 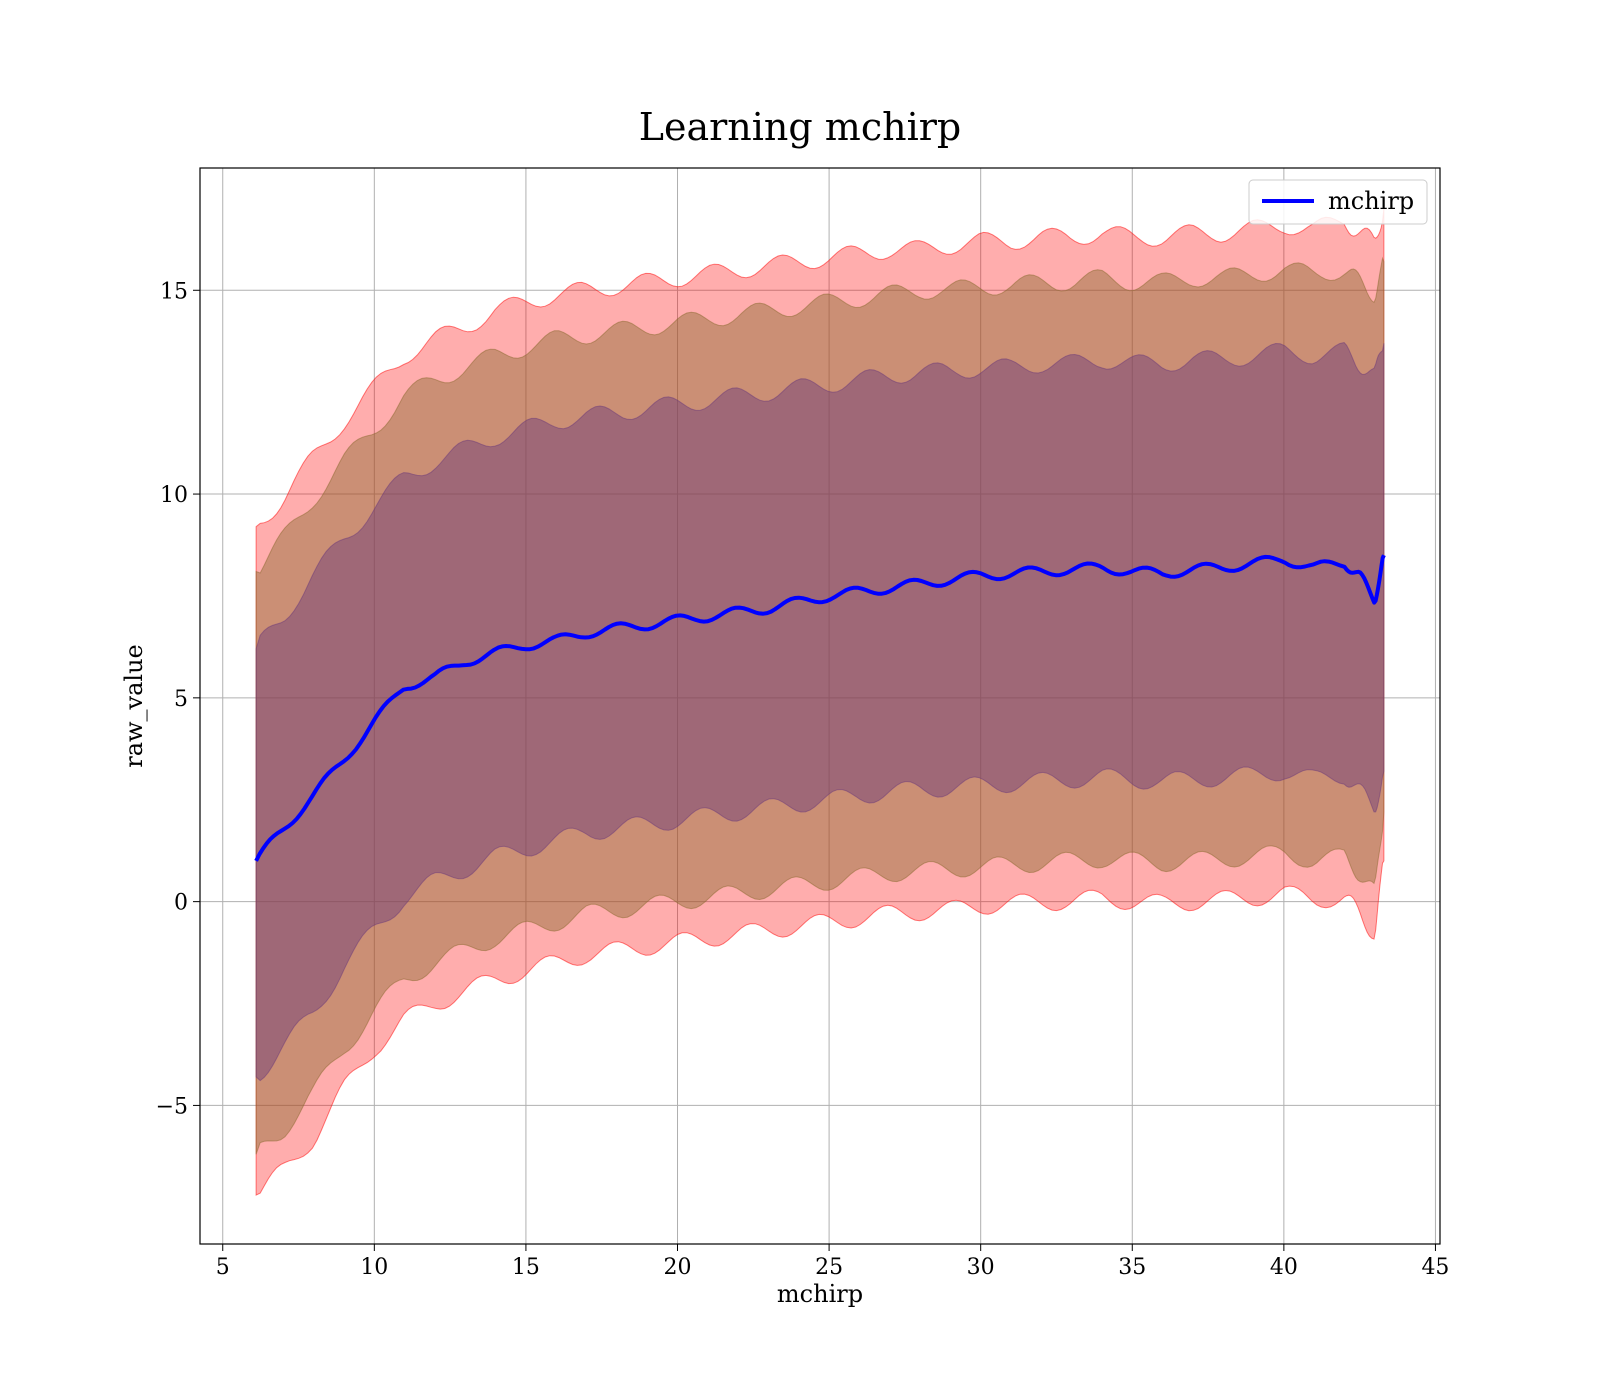 What do you see at coordinates (678, 1267) in the screenshot?
I see `x-tick-label: 20` at bounding box center [678, 1267].